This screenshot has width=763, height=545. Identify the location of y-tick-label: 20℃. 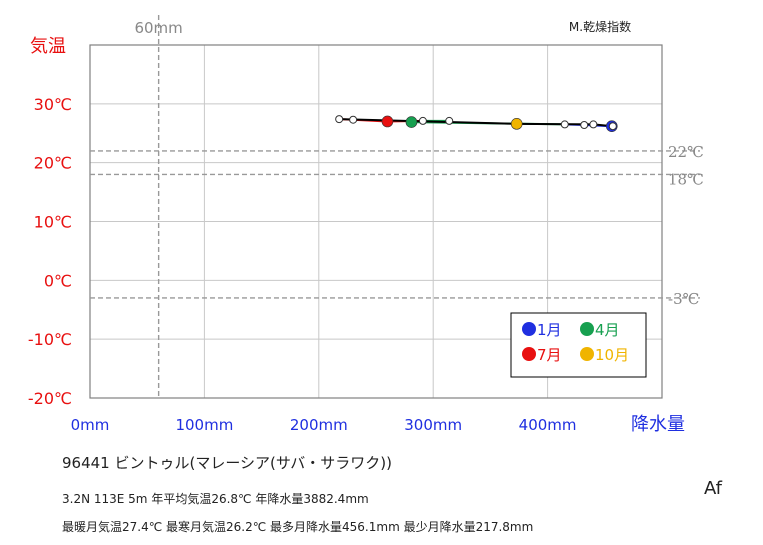
(53, 163).